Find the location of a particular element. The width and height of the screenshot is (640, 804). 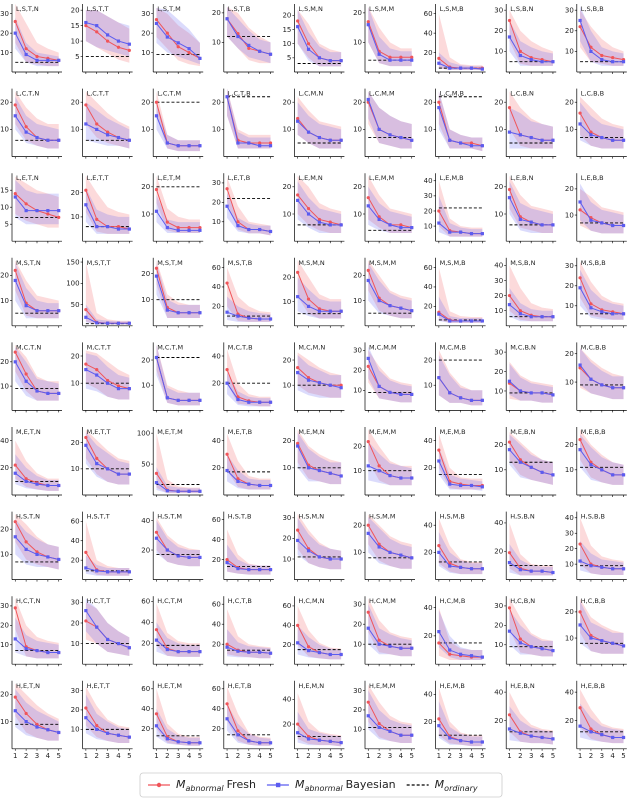

panel: 10 20 30 H,C,B,N is located at coordinates (525, 631).